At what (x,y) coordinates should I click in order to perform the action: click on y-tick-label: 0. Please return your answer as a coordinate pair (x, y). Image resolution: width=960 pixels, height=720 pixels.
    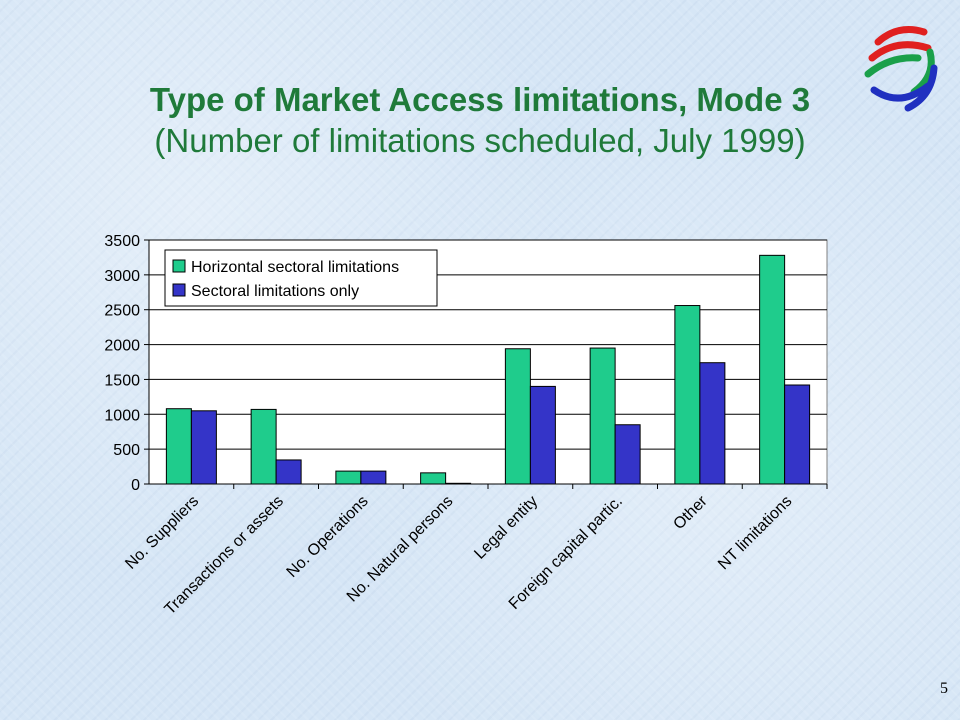
    Looking at the image, I should click on (135, 485).